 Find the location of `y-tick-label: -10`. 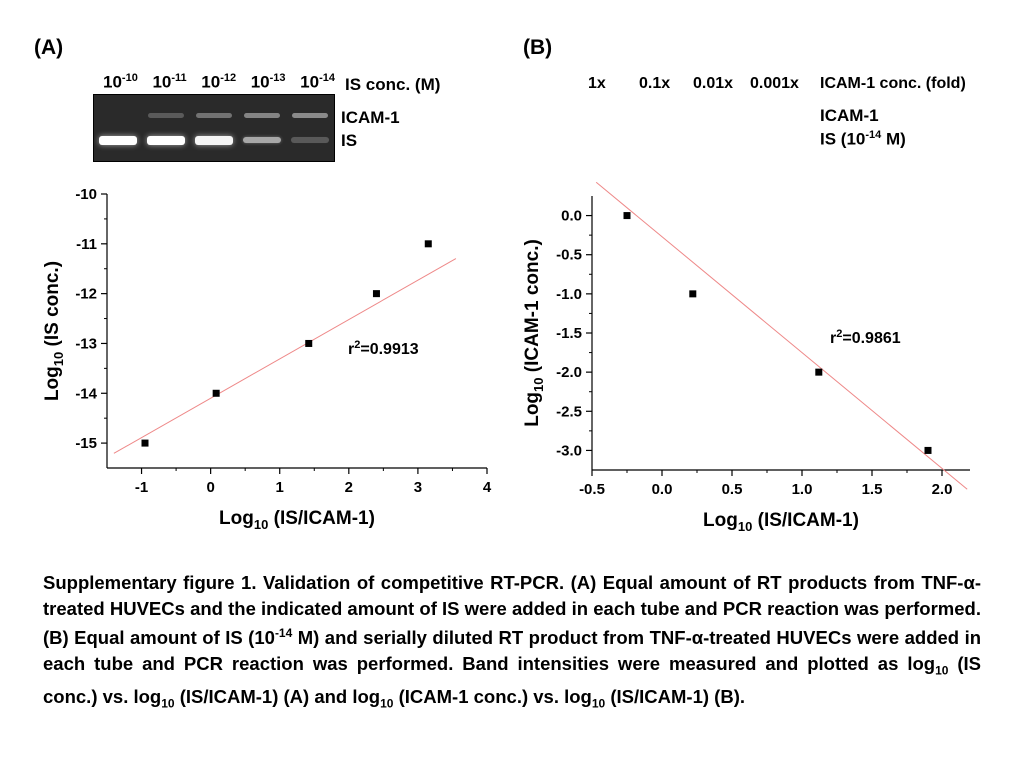

y-tick-label: -10 is located at coordinates (86, 194).